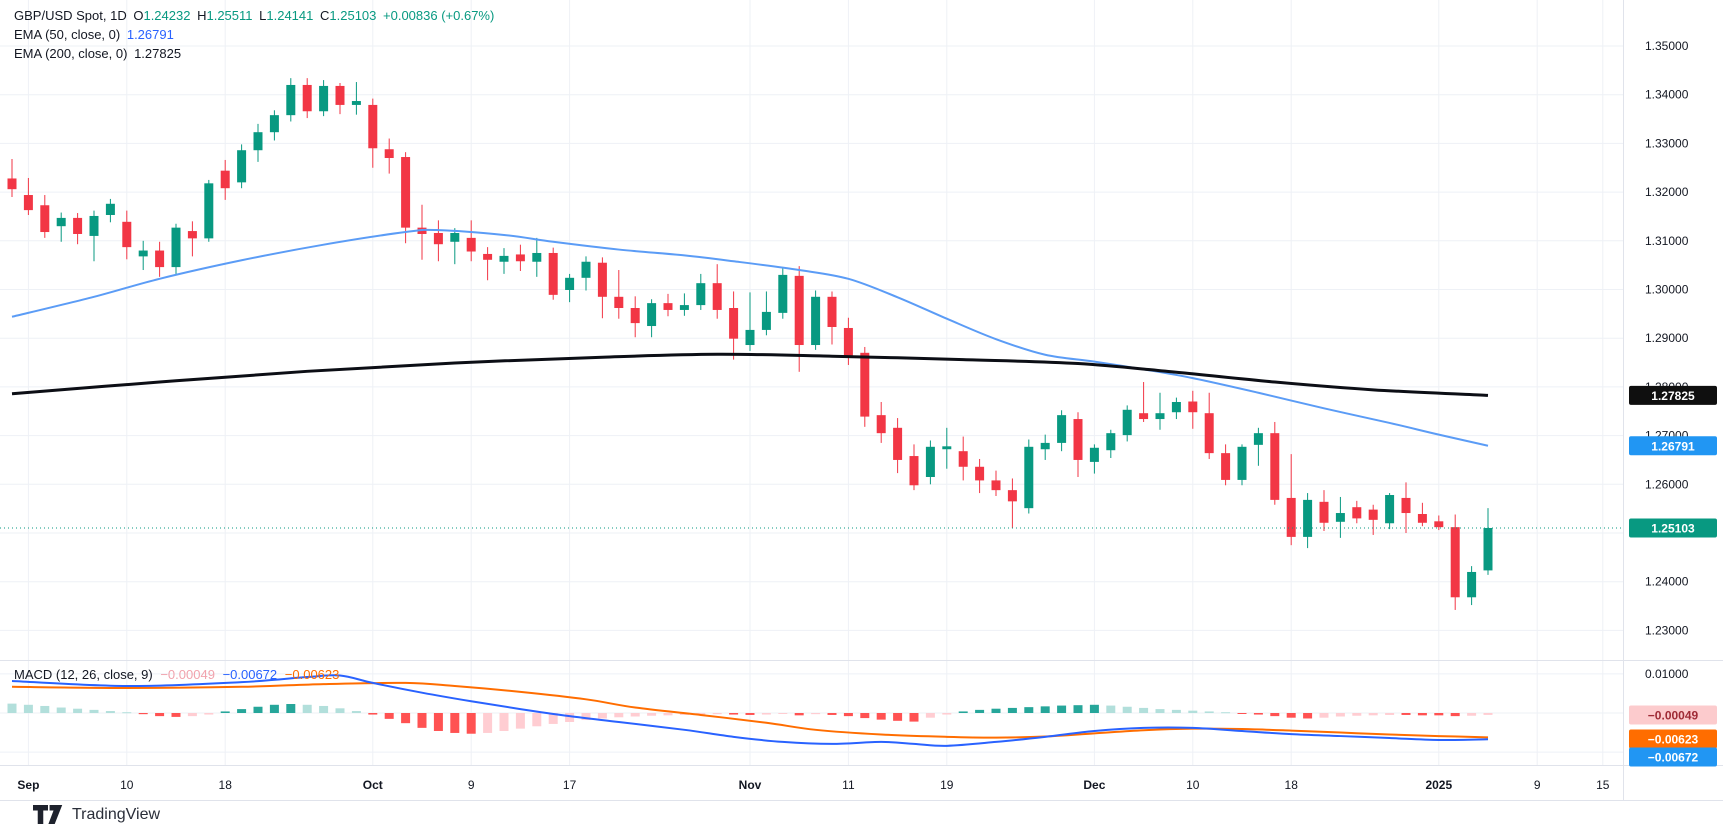  Describe the element at coordinates (28, 785) in the screenshot. I see `svg-text: Sep` at that location.